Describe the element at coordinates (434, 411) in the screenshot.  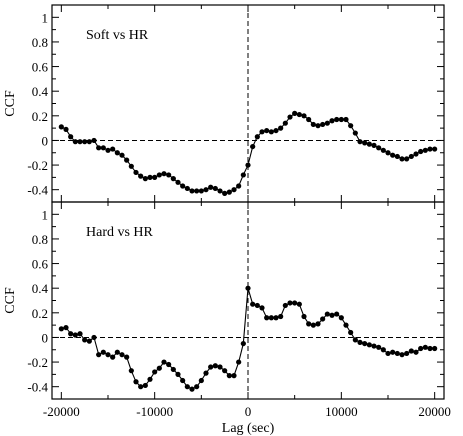
I see `x-tick-label: 20000` at that location.